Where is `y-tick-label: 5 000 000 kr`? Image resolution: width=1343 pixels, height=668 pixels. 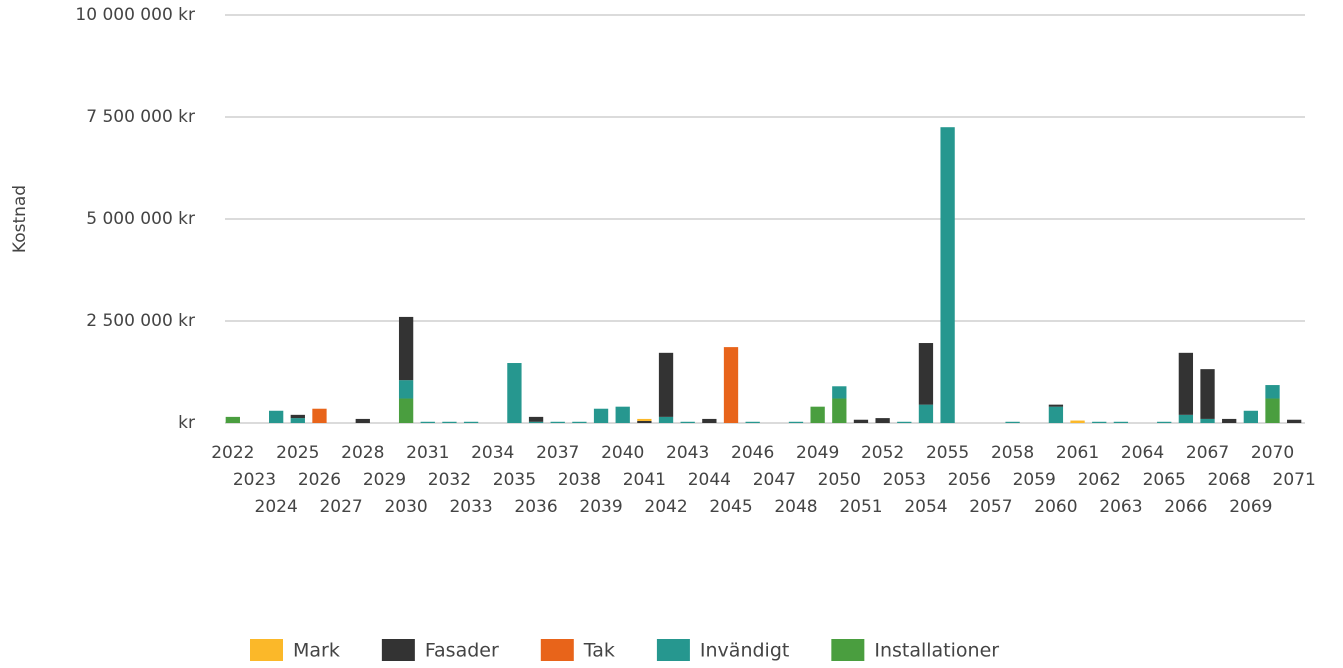 y-tick-label: 5 000 000 kr is located at coordinates (140, 219).